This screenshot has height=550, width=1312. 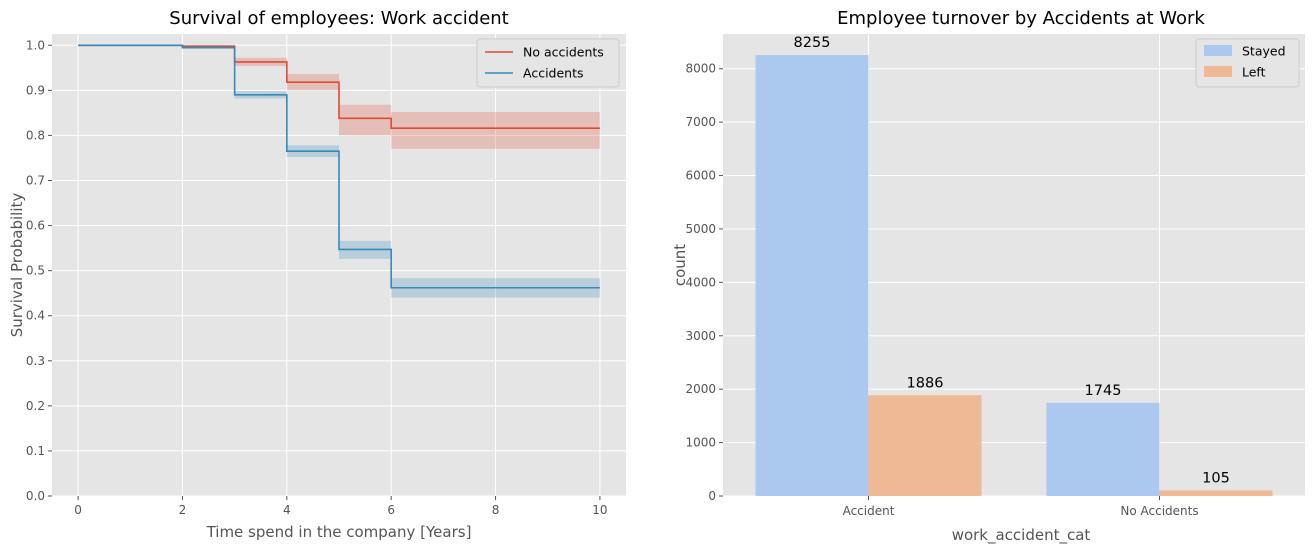 I want to click on y-tick-label: 4000, so click(x=700, y=282).